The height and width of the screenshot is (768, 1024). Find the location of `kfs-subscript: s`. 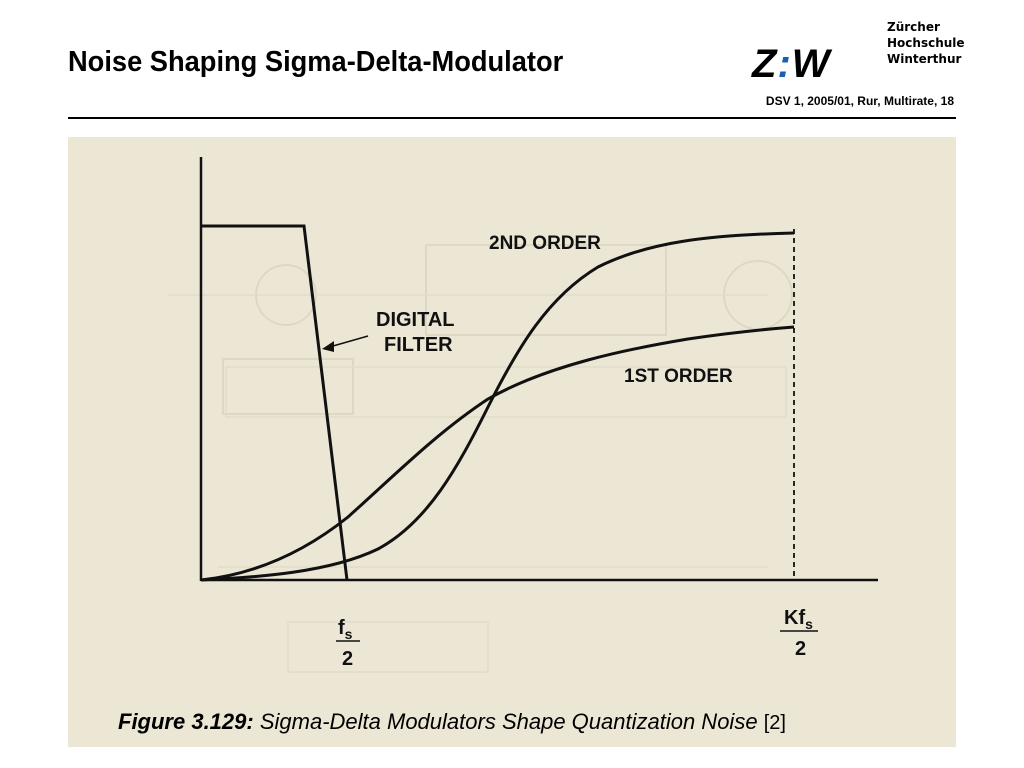

kfs-subscript: s is located at coordinates (809, 624).